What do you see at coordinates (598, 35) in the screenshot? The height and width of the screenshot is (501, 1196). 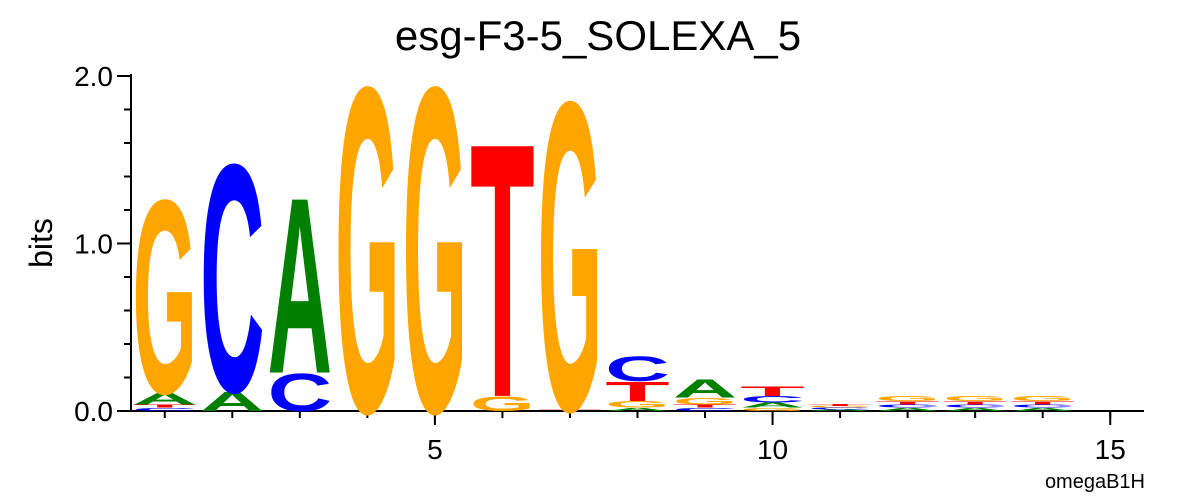 I see `chart-title: esg-F3-5_SOLEXA_5` at bounding box center [598, 35].